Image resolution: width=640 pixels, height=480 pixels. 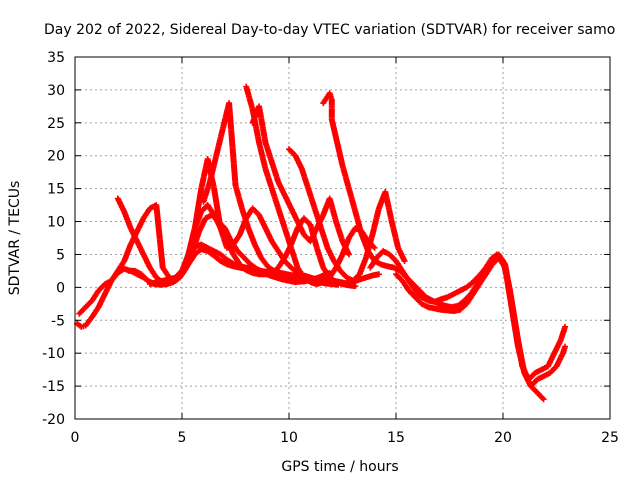 What do you see at coordinates (58, 321) in the screenshot?
I see `y-tick-label: -5` at bounding box center [58, 321].